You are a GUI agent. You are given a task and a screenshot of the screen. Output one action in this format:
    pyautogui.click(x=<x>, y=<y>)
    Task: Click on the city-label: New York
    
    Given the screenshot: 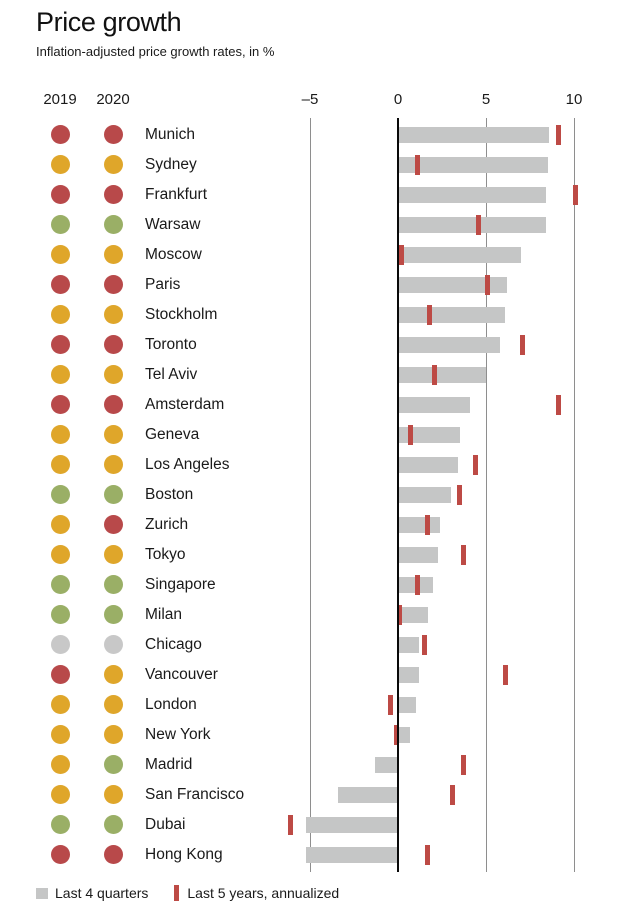 What is the action you would take?
    pyautogui.click(x=178, y=734)
    